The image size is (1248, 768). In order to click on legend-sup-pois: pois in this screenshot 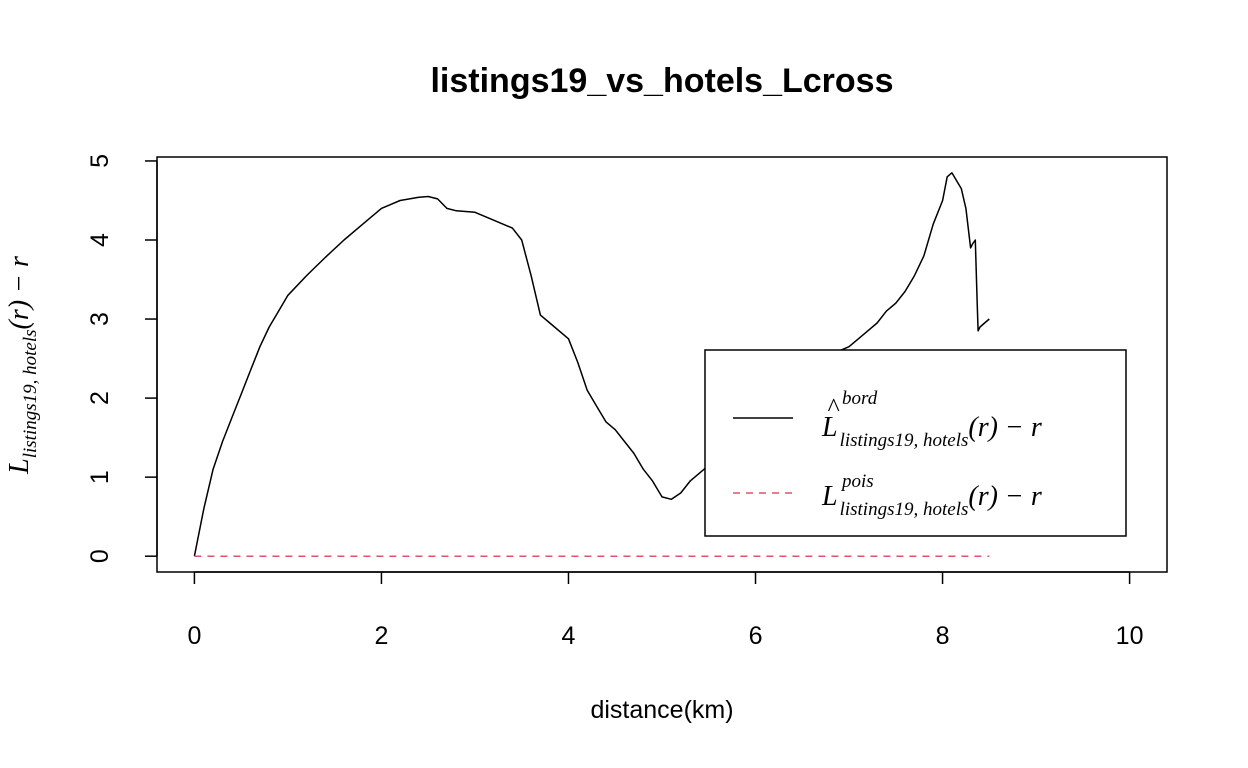, I will do `click(857, 481)`.